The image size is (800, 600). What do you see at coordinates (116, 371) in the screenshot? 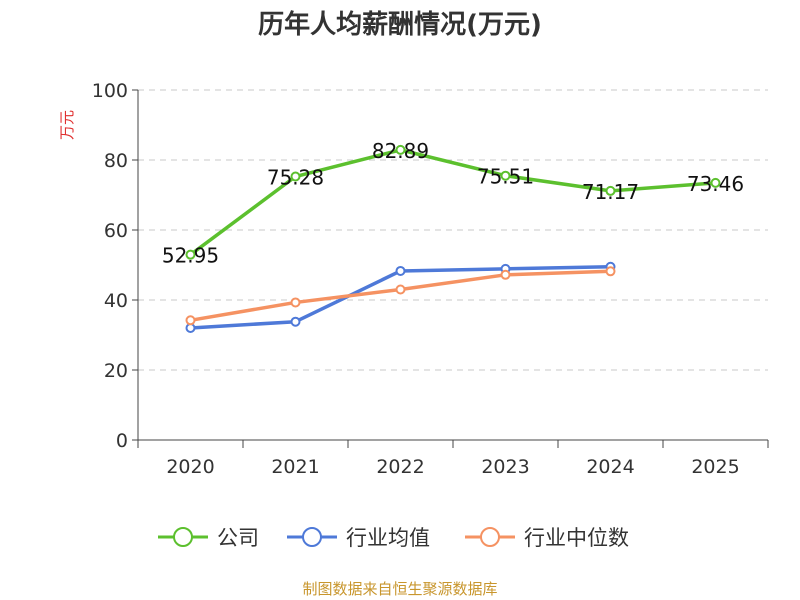
I see `y-tick-label: 20` at bounding box center [116, 371].